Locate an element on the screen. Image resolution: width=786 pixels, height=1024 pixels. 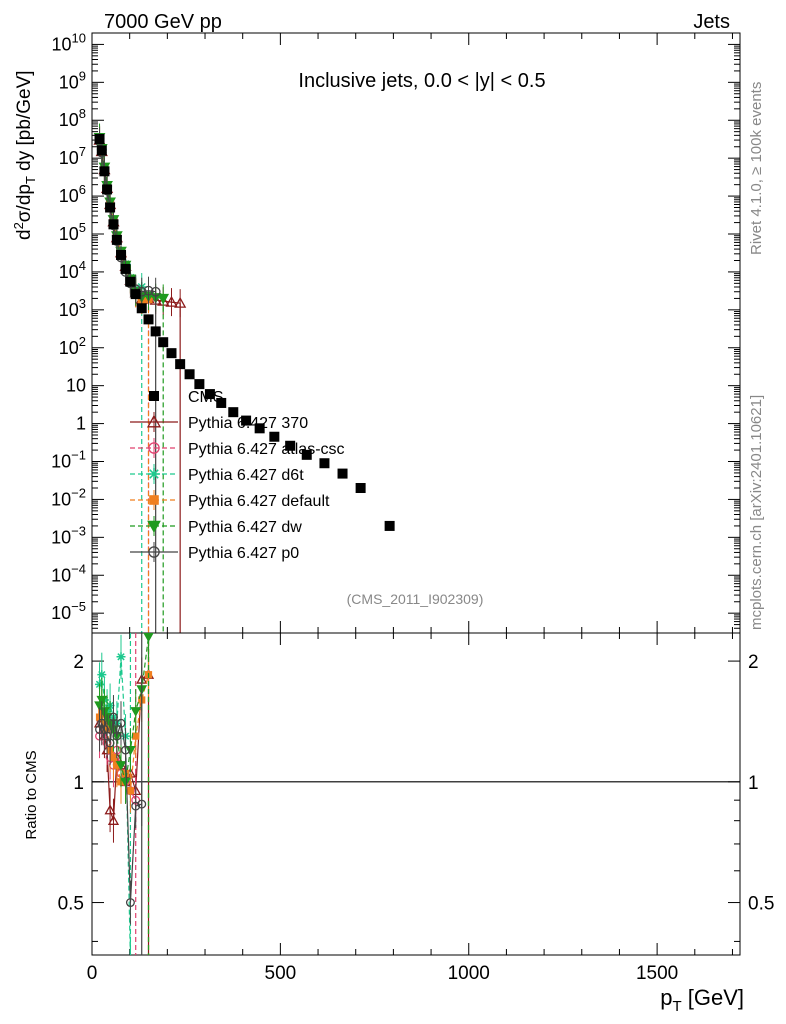
legend-label: Pythia 6.427 d6t is located at coordinates (246, 475).